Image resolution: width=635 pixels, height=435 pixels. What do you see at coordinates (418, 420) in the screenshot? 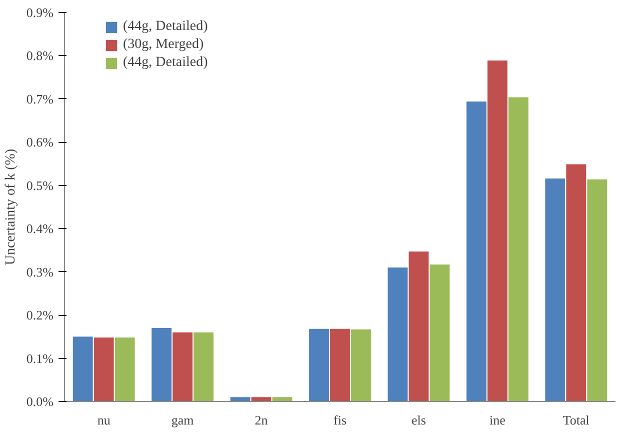
I see `x-tick-label: els` at bounding box center [418, 420].